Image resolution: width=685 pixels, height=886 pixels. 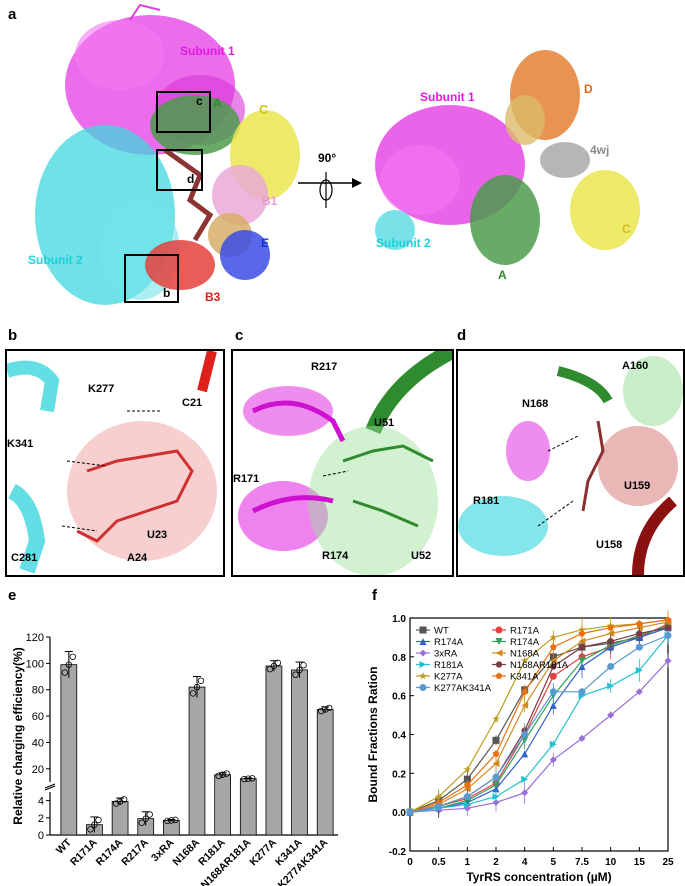 What do you see at coordinates (38, 691) in the screenshot?
I see `y-tick-label: 80` at bounding box center [38, 691].